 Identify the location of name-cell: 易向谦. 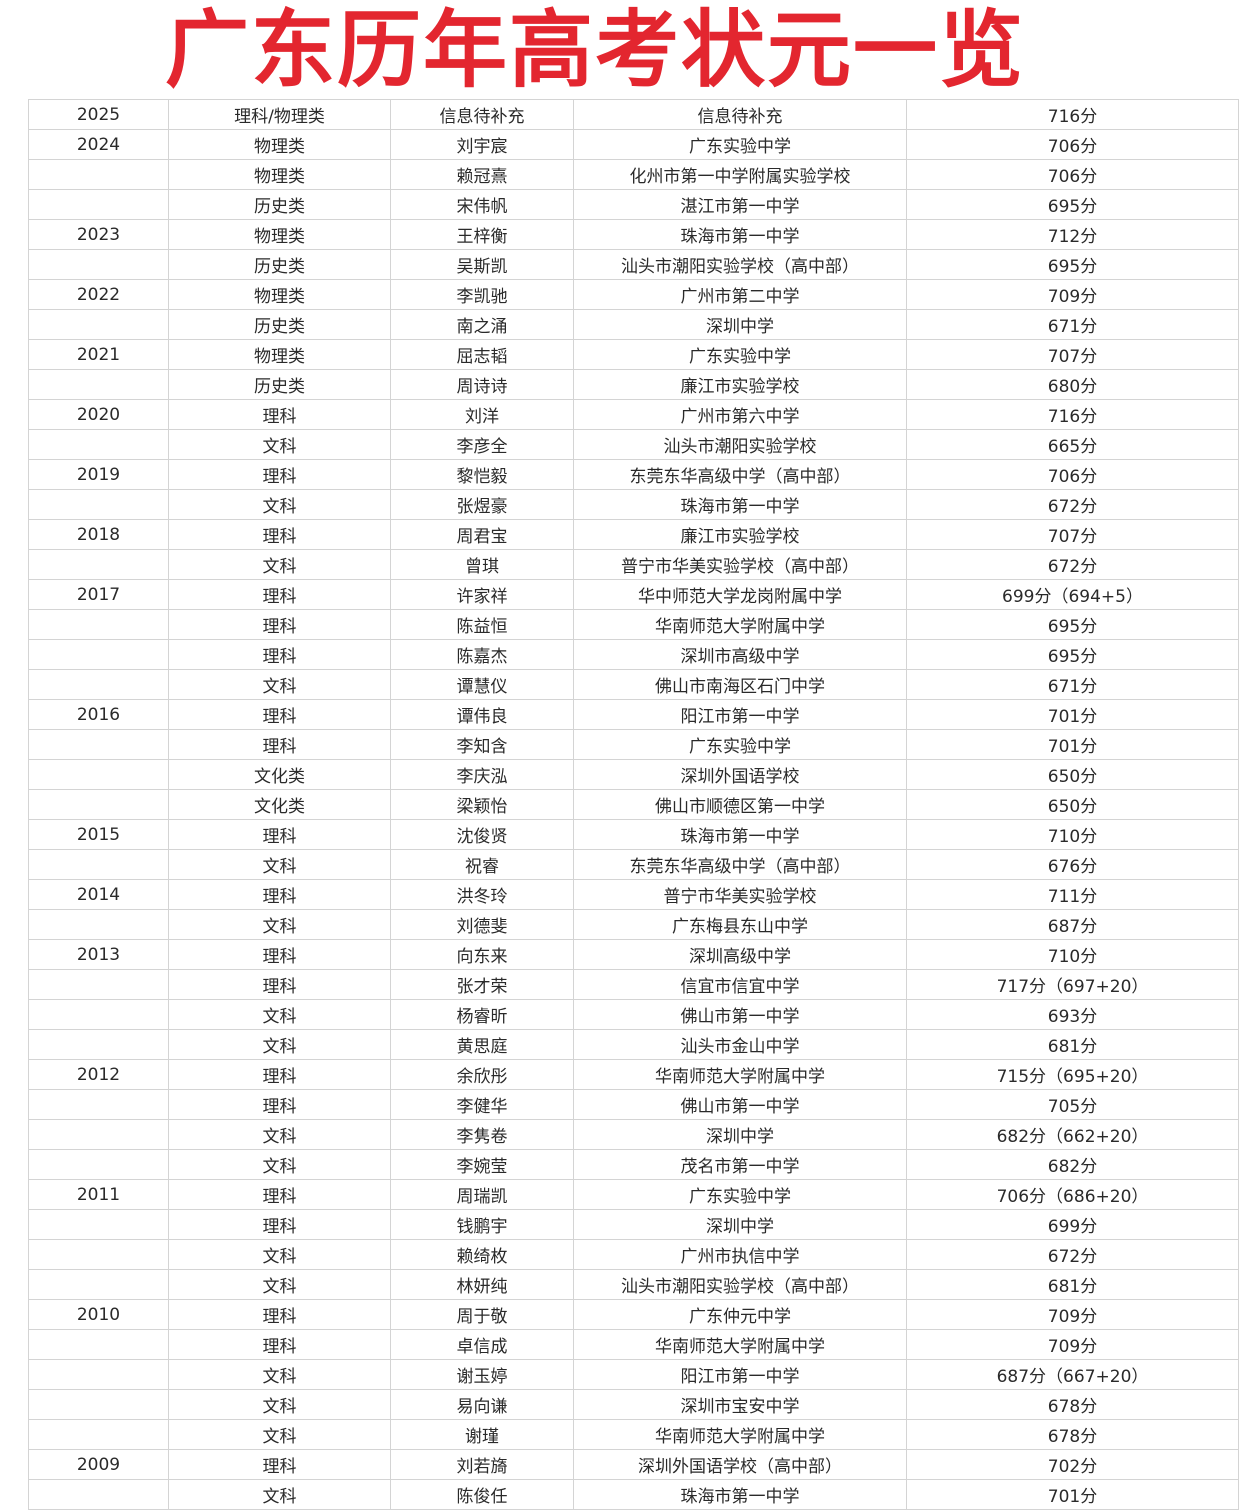
(482, 1404).